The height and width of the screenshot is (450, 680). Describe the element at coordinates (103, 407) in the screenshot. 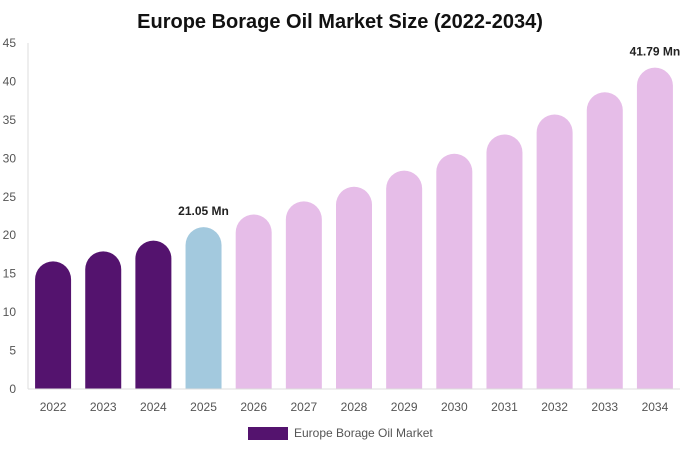

I see `x-tick-label: 2023` at that location.